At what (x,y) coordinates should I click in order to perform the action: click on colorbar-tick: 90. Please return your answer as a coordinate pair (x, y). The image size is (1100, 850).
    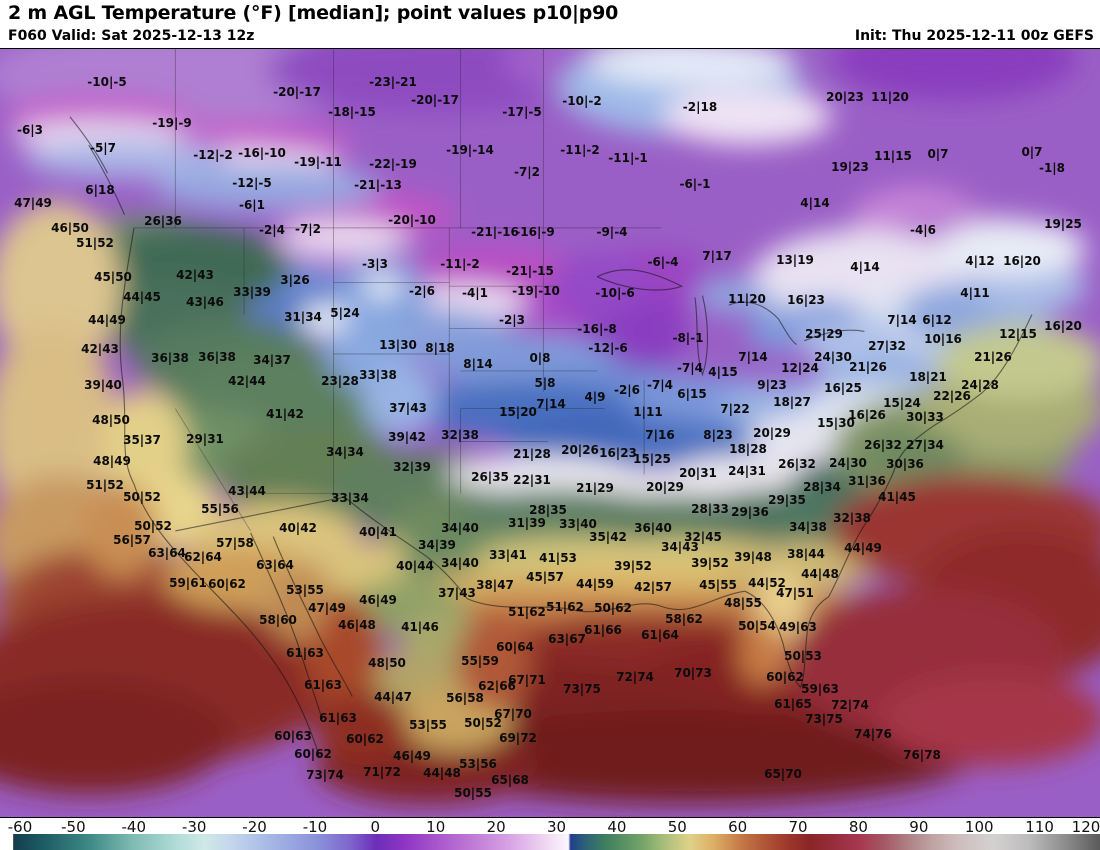
    Looking at the image, I should click on (919, 827).